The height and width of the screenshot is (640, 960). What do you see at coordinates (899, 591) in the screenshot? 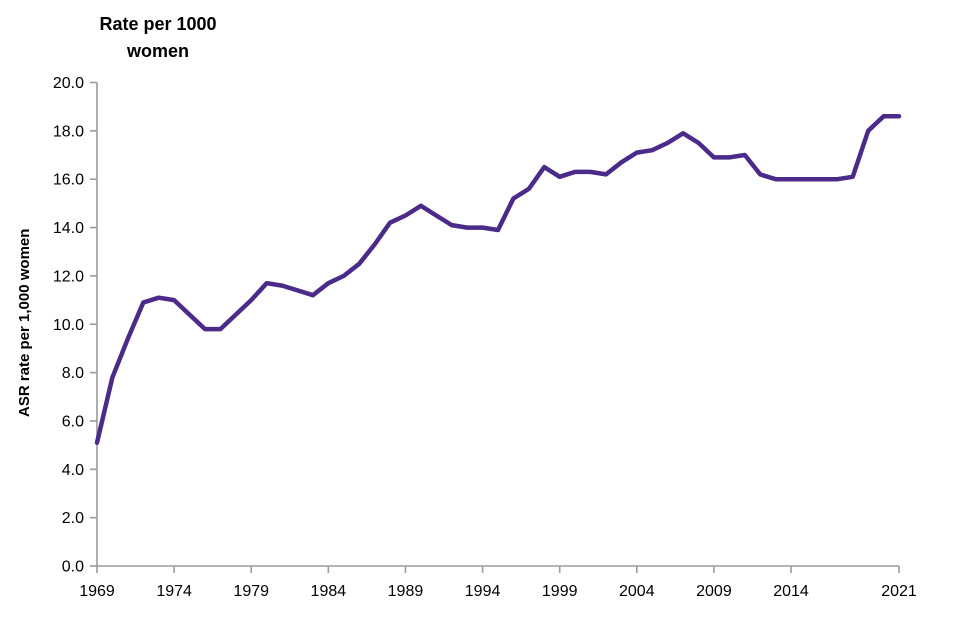
I see `x-tick-label: 2021` at bounding box center [899, 591].